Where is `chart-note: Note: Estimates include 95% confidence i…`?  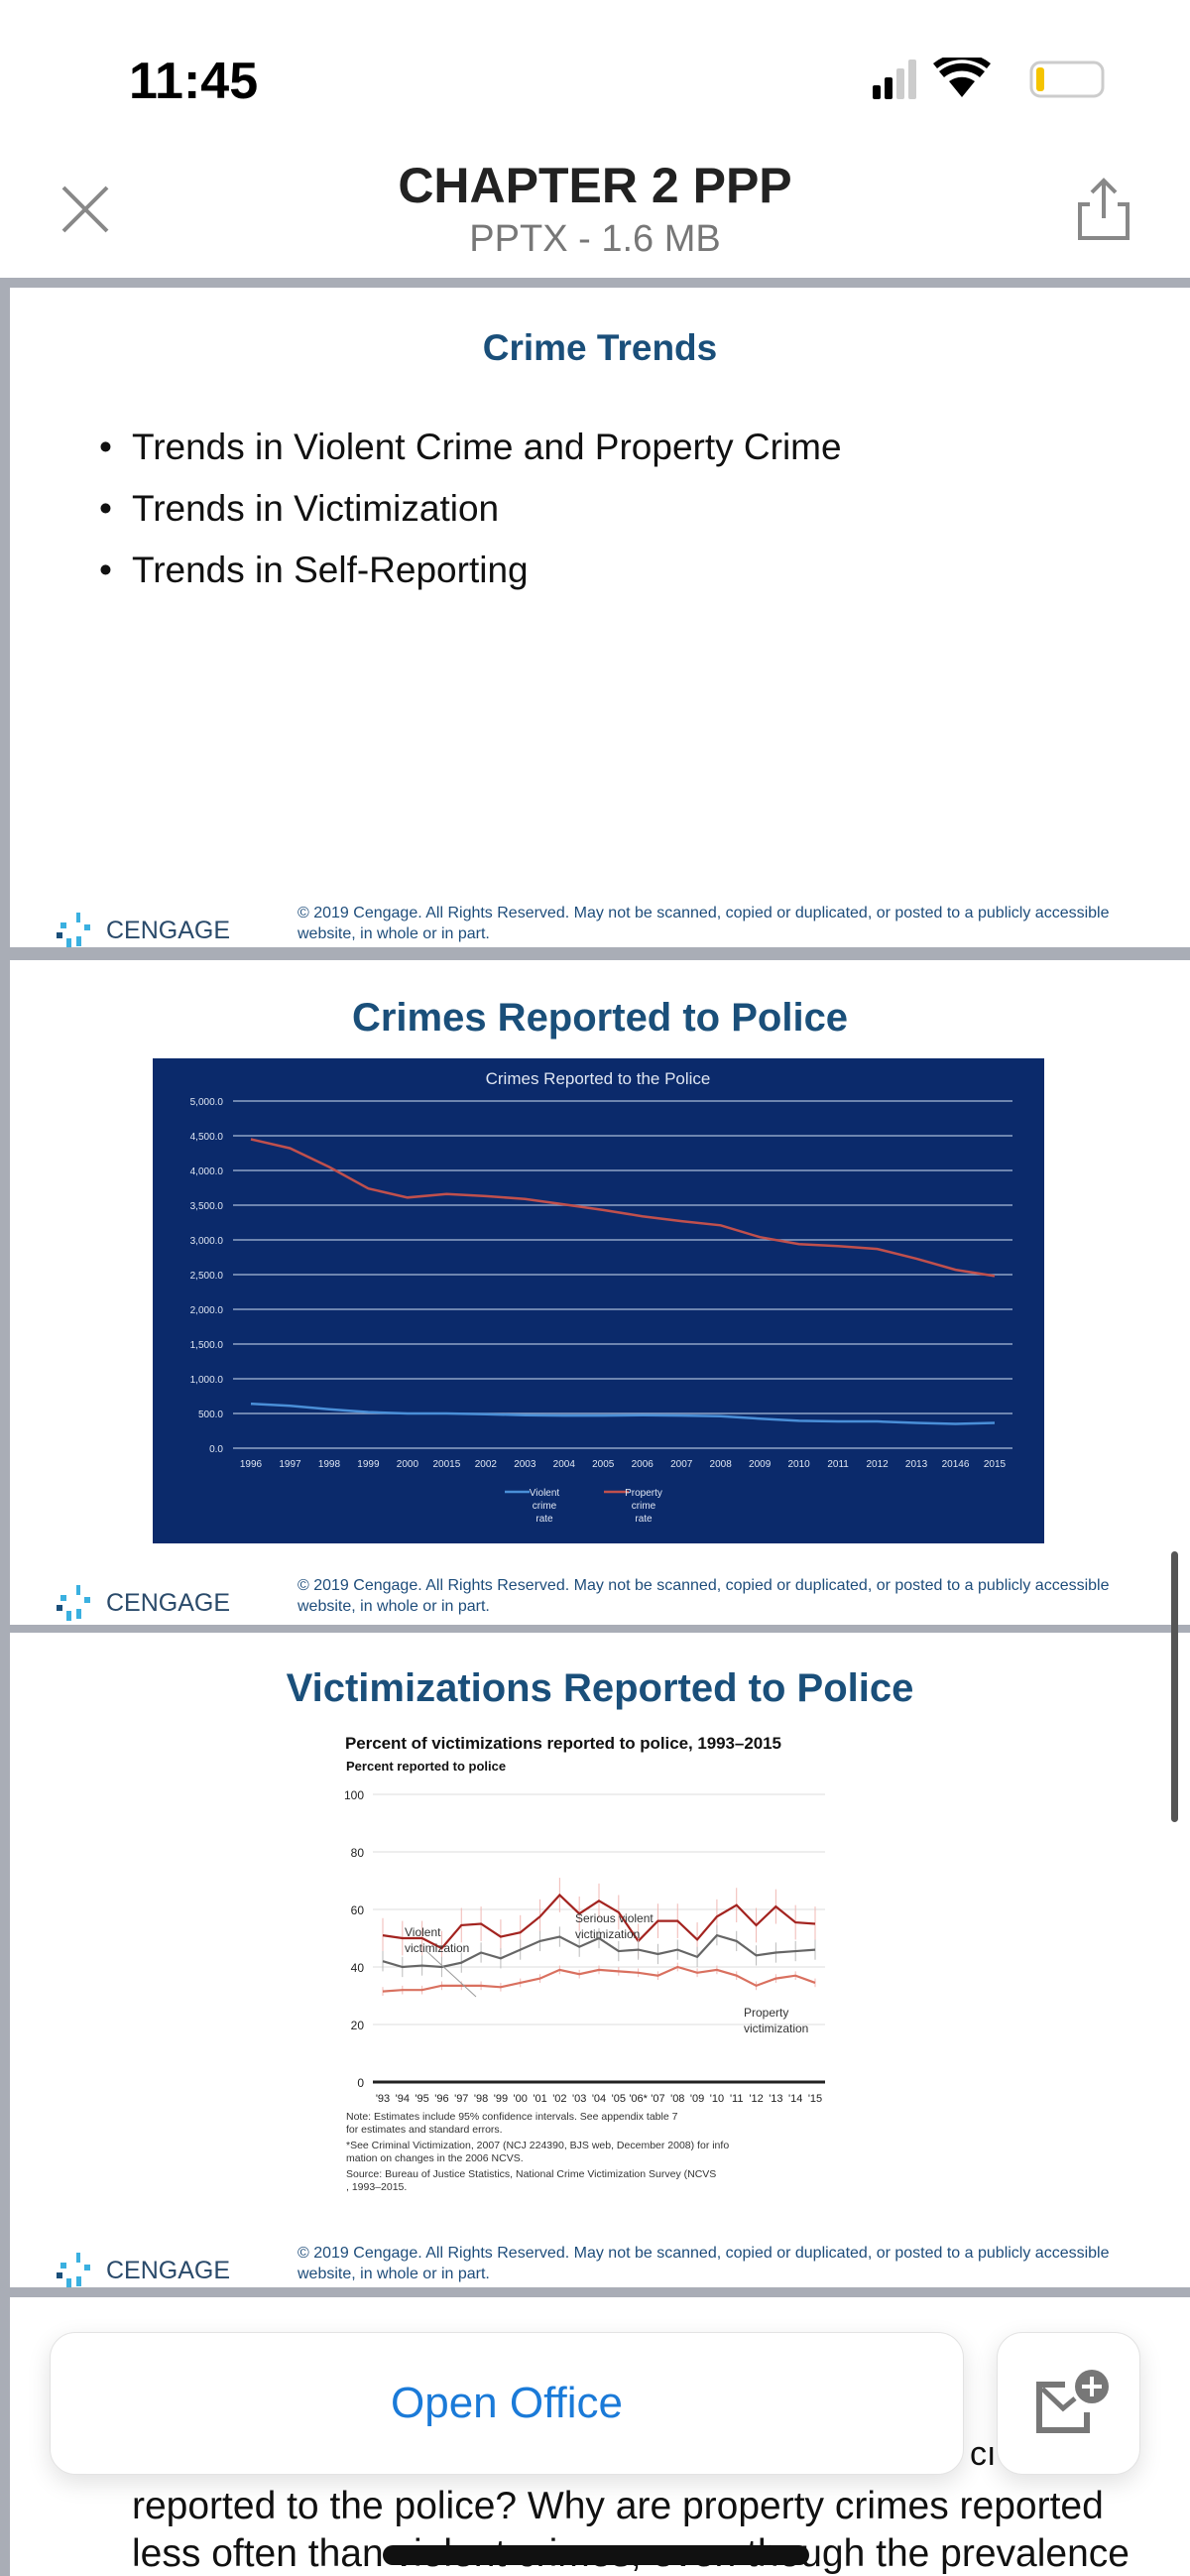
chart-note: Note: Estimates include 95% confidence i… is located at coordinates (512, 2117).